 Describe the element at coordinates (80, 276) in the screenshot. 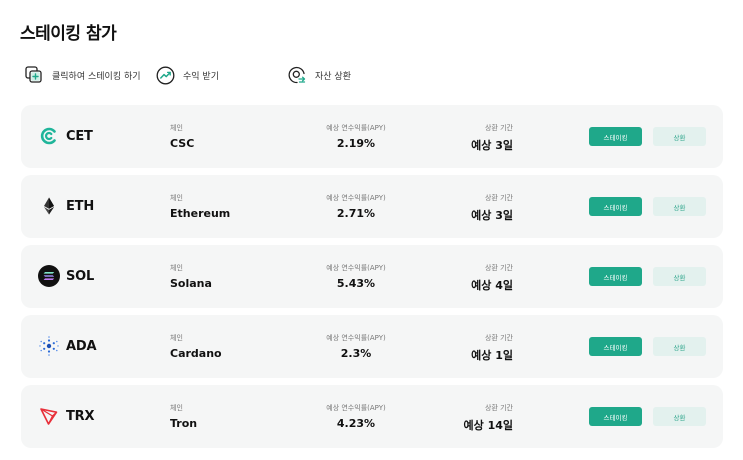

I see `coin-symbol: SOL` at that location.